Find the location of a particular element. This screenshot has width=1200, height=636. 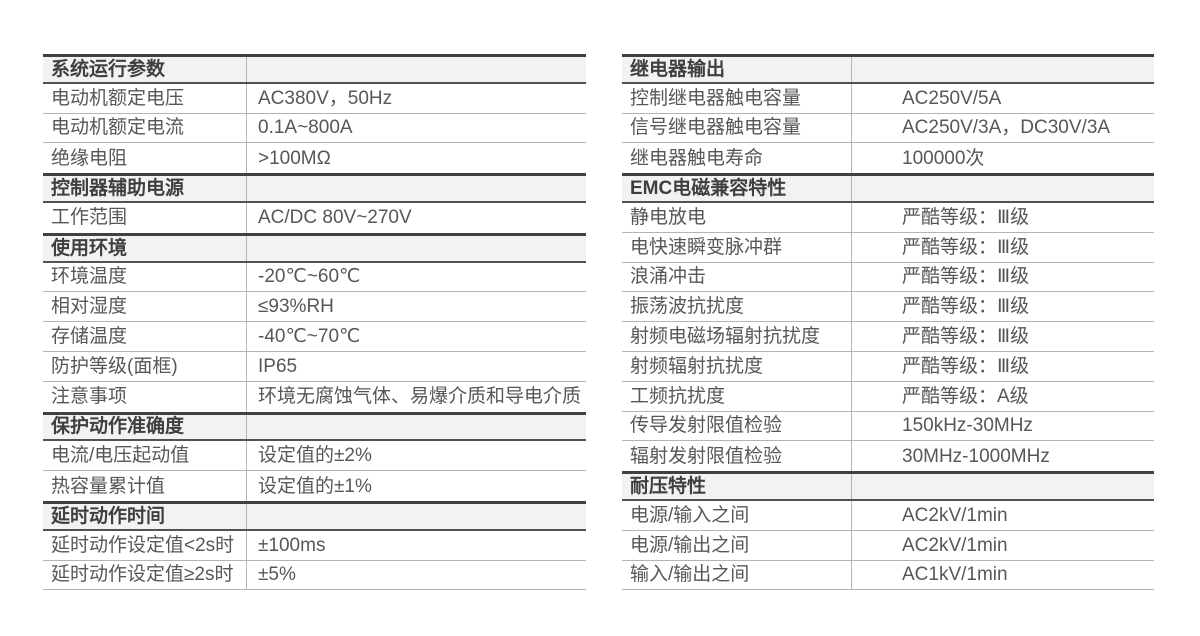

spec-value: -20℃~60℃ is located at coordinates (309, 277).